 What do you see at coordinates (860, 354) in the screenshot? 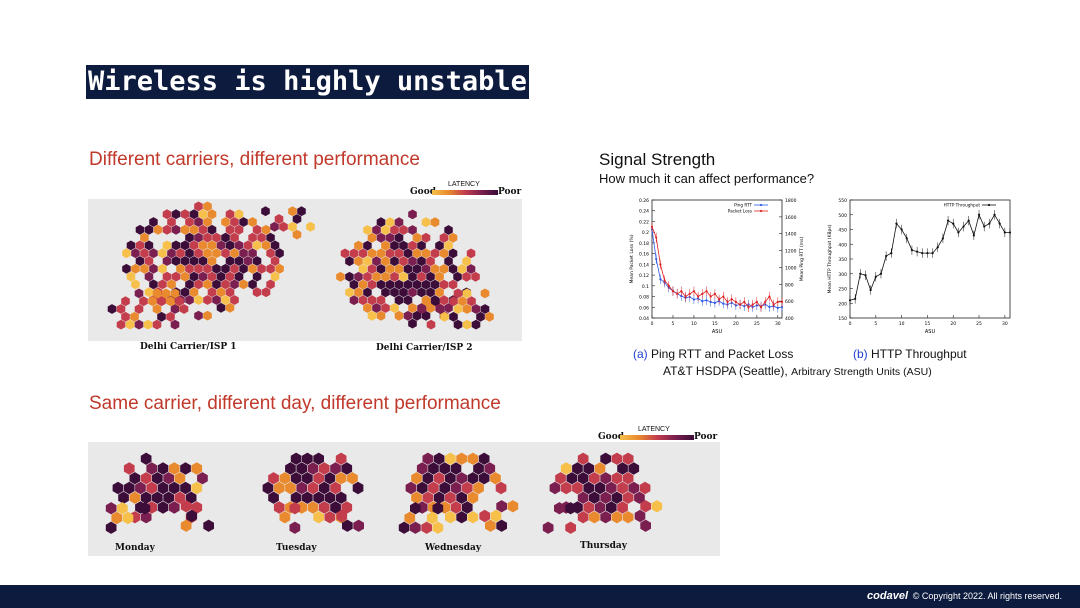
I see `caption-b-tag: (b)` at bounding box center [860, 354].